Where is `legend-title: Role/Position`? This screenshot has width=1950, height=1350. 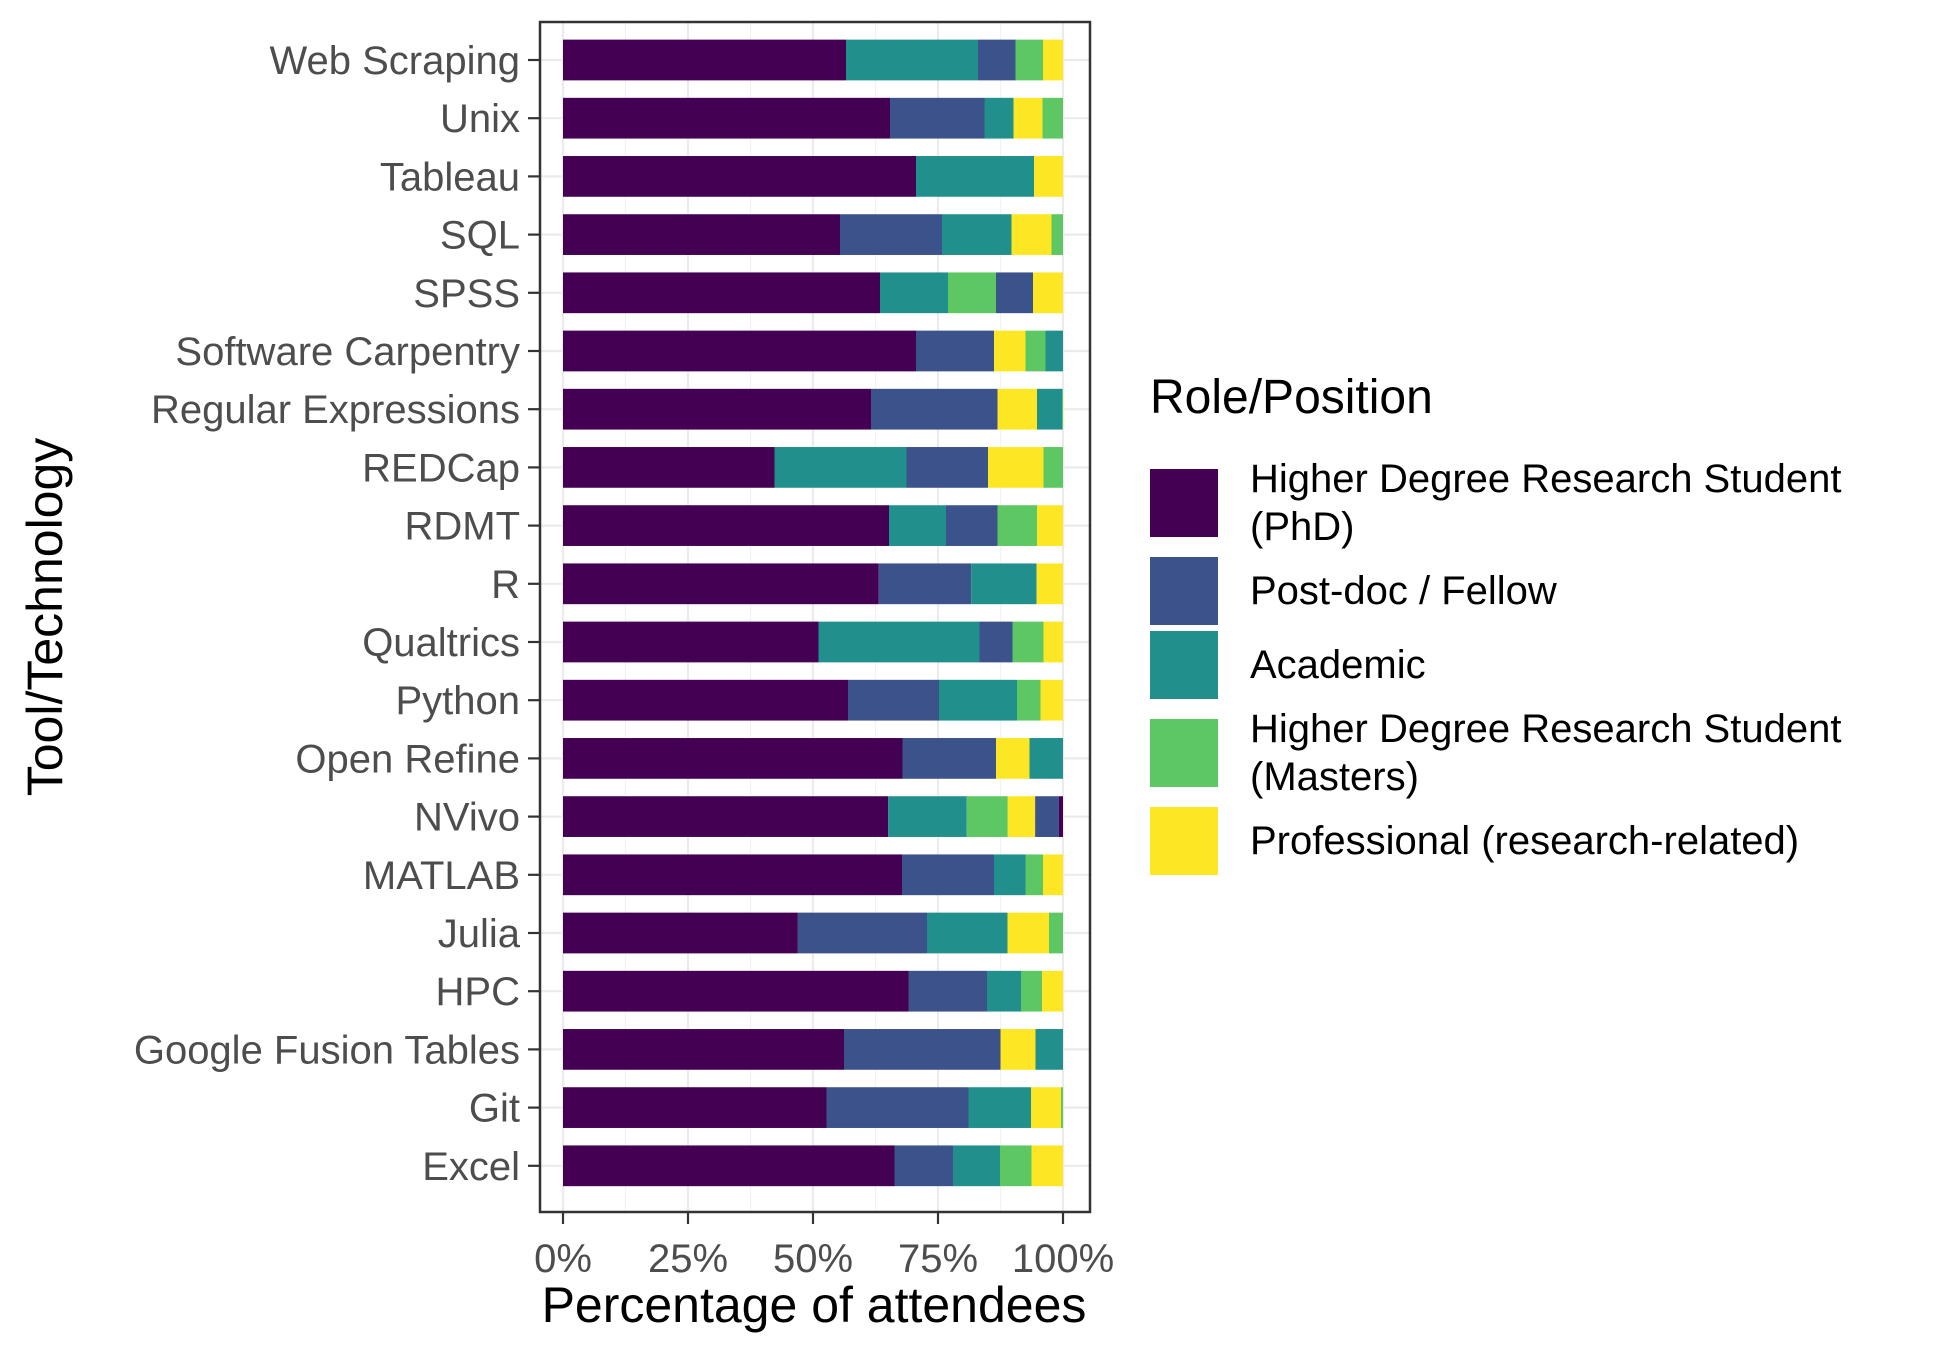
legend-title: Role/Position is located at coordinates (1291, 397).